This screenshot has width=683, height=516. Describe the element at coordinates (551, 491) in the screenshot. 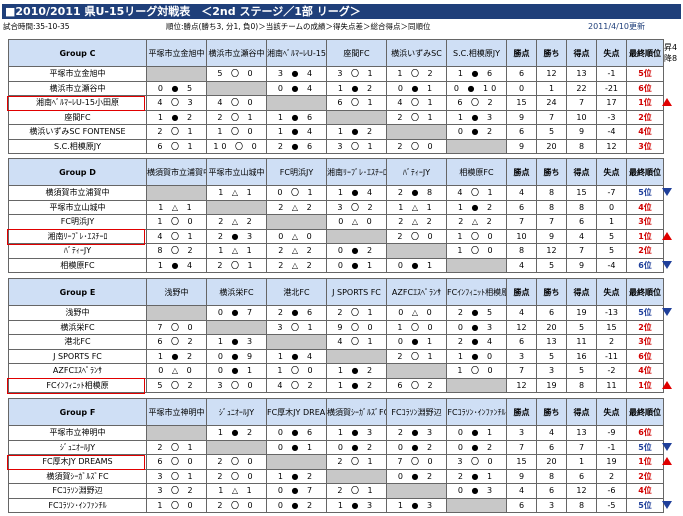

I see `stat-wins: 6` at that location.